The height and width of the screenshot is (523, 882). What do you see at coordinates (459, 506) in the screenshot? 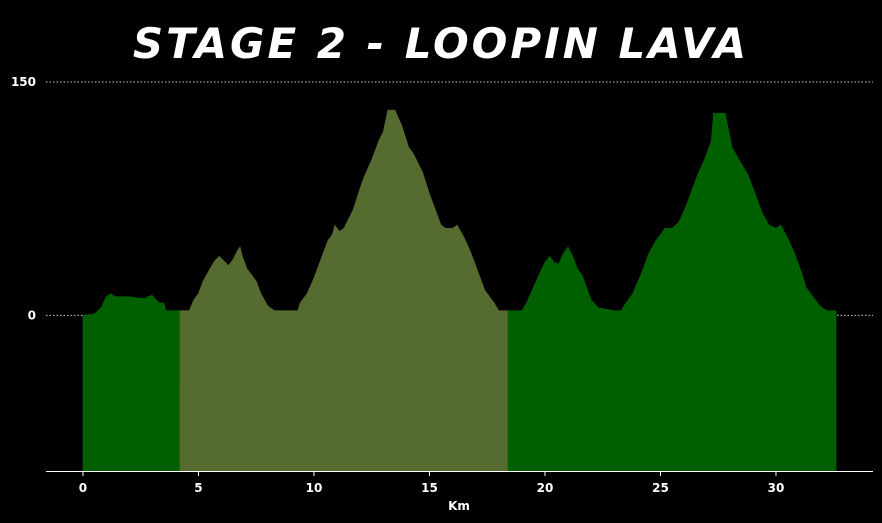
I see `x-axis-label: Km` at bounding box center [459, 506].